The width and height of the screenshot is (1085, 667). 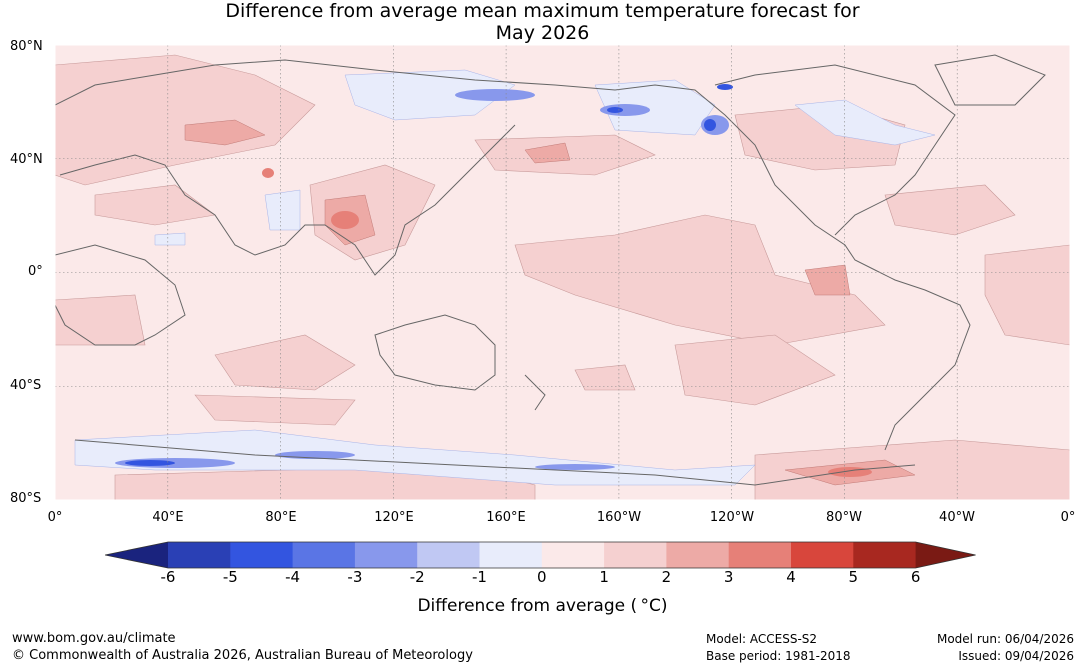 I want to click on title-line-2: May 2026, so click(x=542, y=33).